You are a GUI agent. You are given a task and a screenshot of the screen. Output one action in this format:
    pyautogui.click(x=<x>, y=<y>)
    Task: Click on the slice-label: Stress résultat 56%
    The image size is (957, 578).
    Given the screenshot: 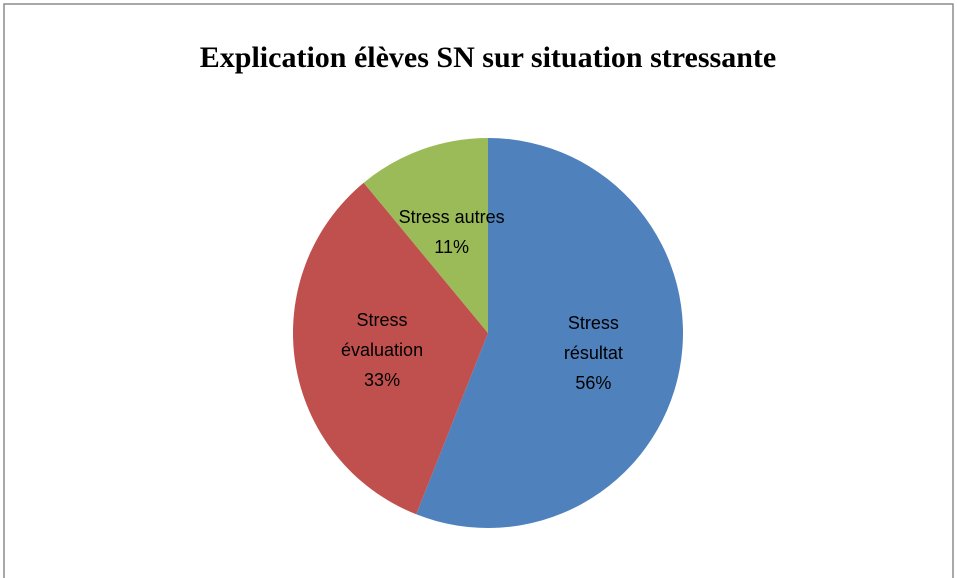 What is the action you would take?
    pyautogui.click(x=593, y=353)
    